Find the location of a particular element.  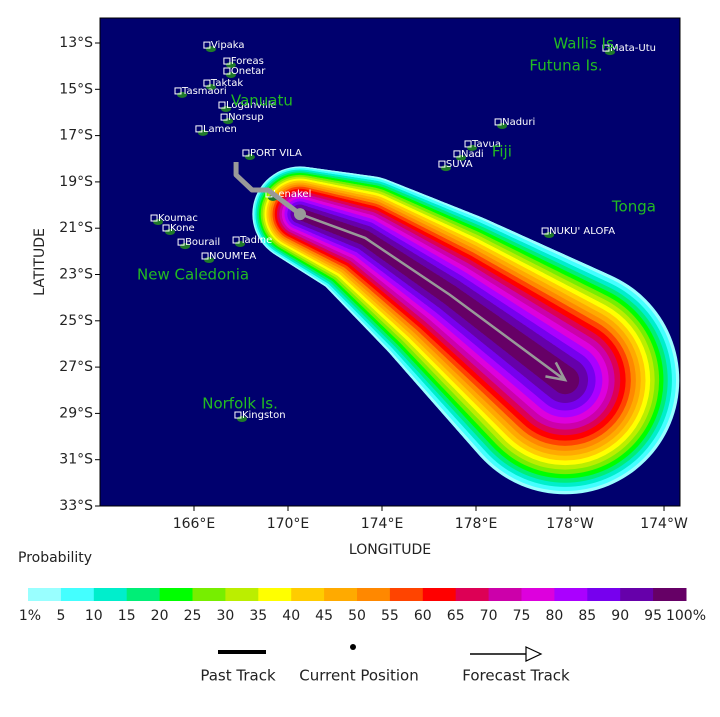

y-tick-label: 15°S is located at coordinates (76, 89).